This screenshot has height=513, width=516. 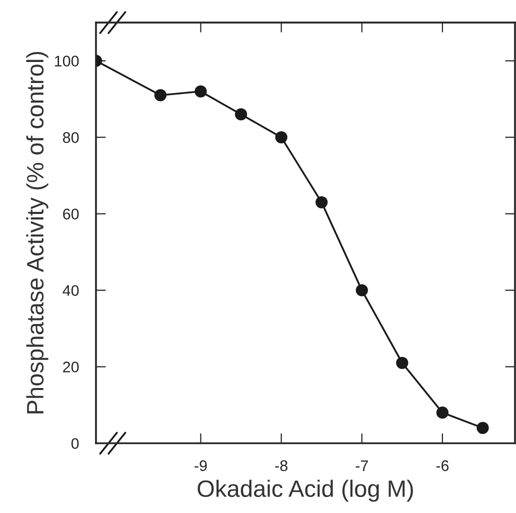 What do you see at coordinates (200, 466) in the screenshot?
I see `x-tick-label: -9` at bounding box center [200, 466].